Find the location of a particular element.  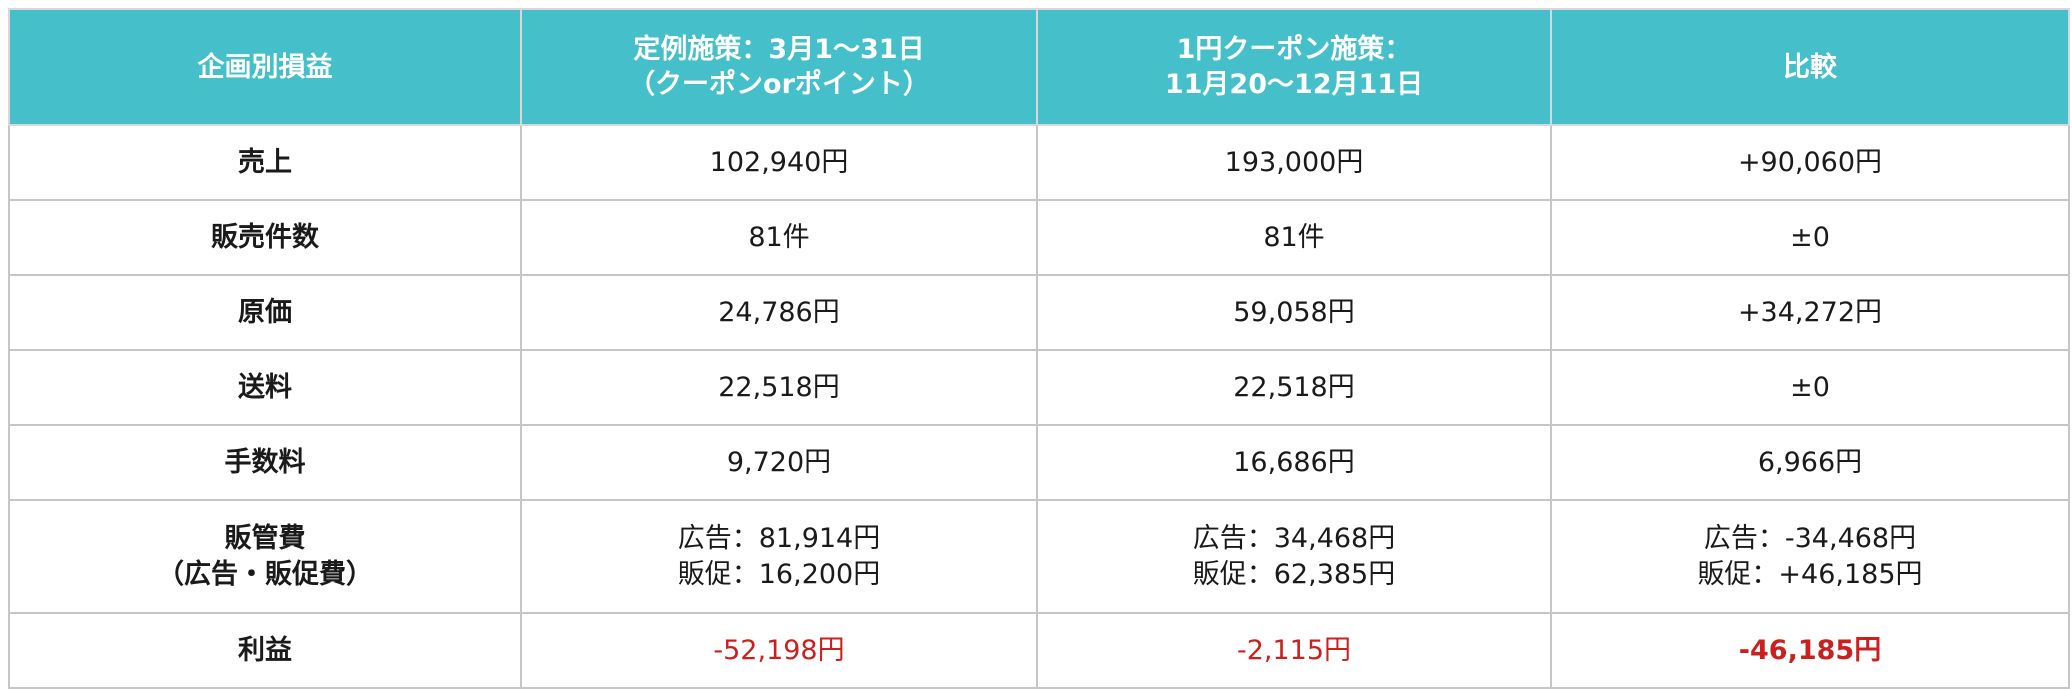

cell-regular: 22,518円 is located at coordinates (779, 387).